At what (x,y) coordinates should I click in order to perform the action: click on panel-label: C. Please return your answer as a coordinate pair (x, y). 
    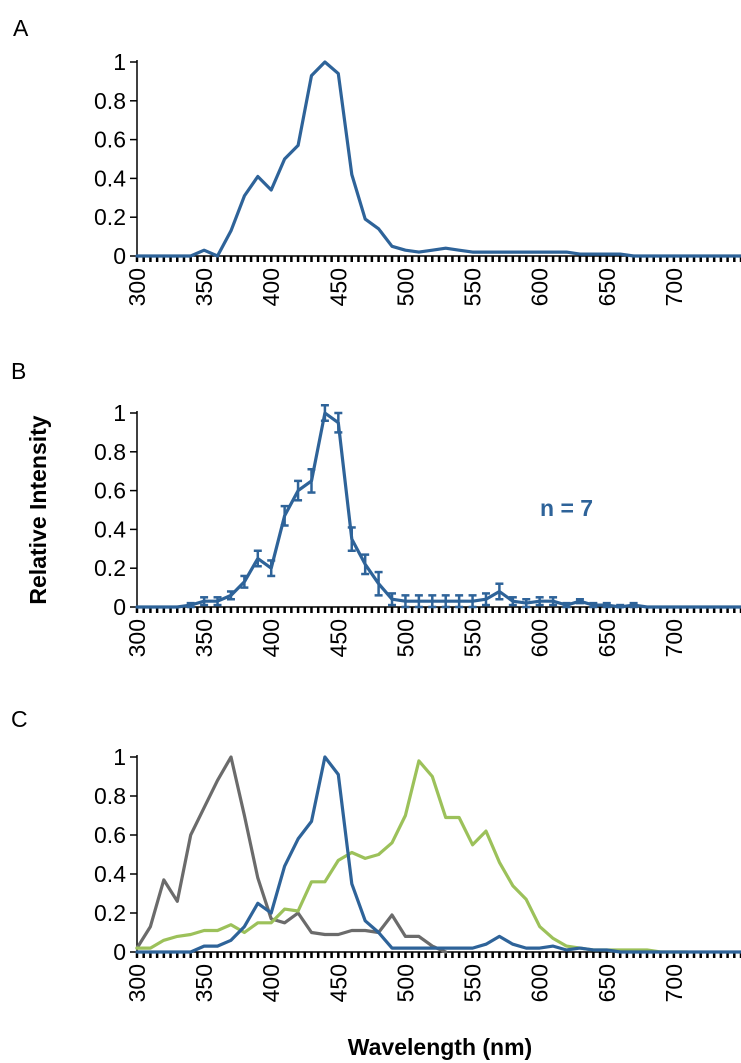
    Looking at the image, I should click on (19, 719).